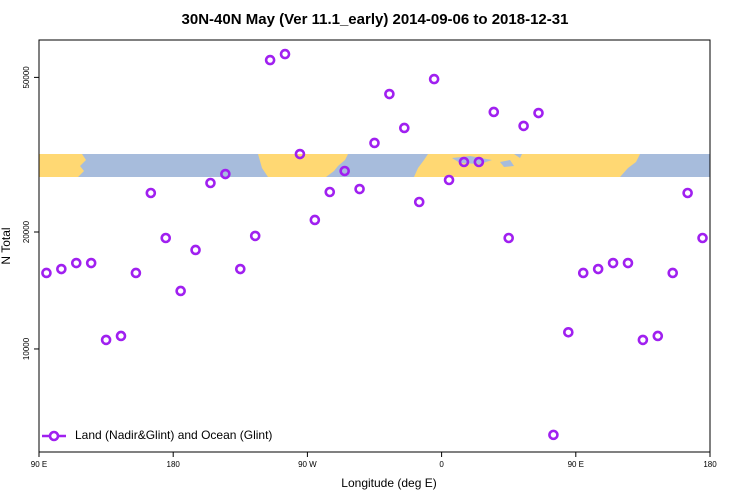 Image resolution: width=750 pixels, height=500 pixels. I want to click on map-band, so click(374, 165).